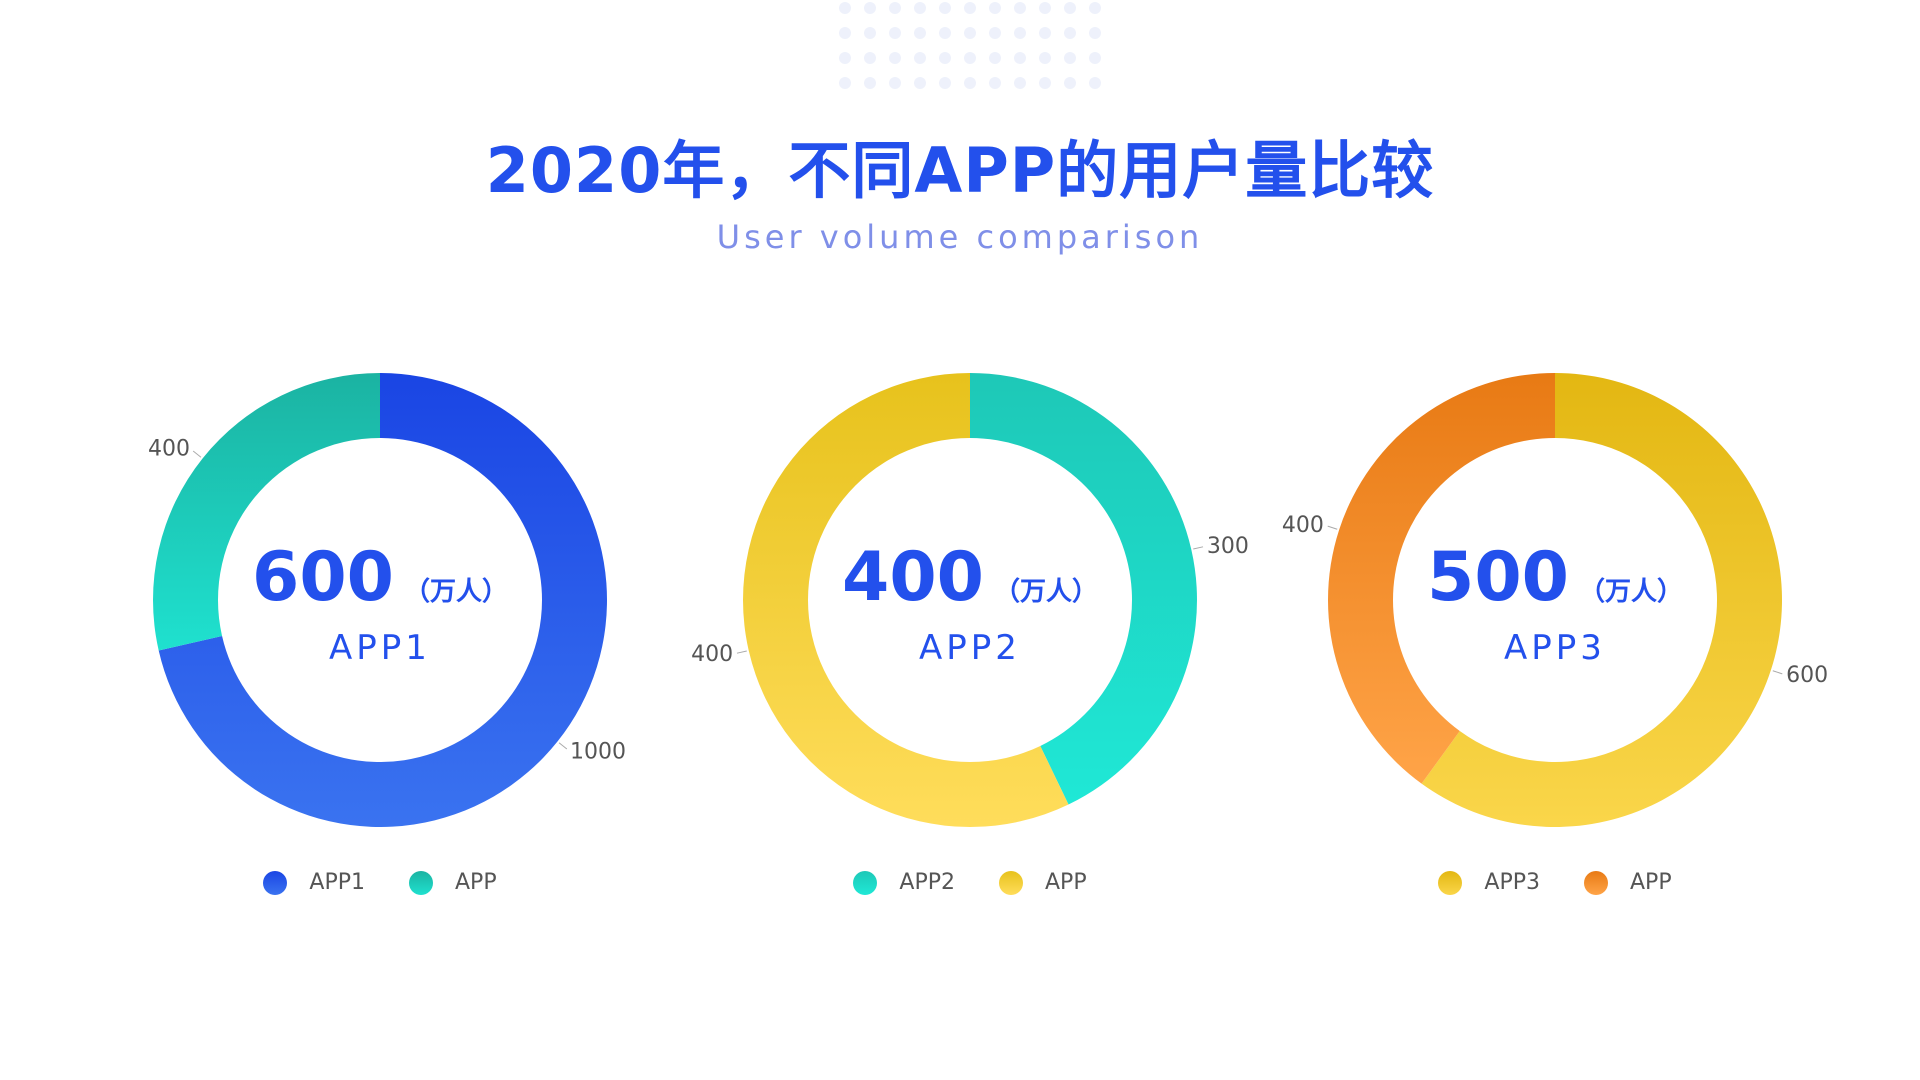  Describe the element at coordinates (960, 237) in the screenshot. I see `page-subtitle: User volume comparison` at that location.